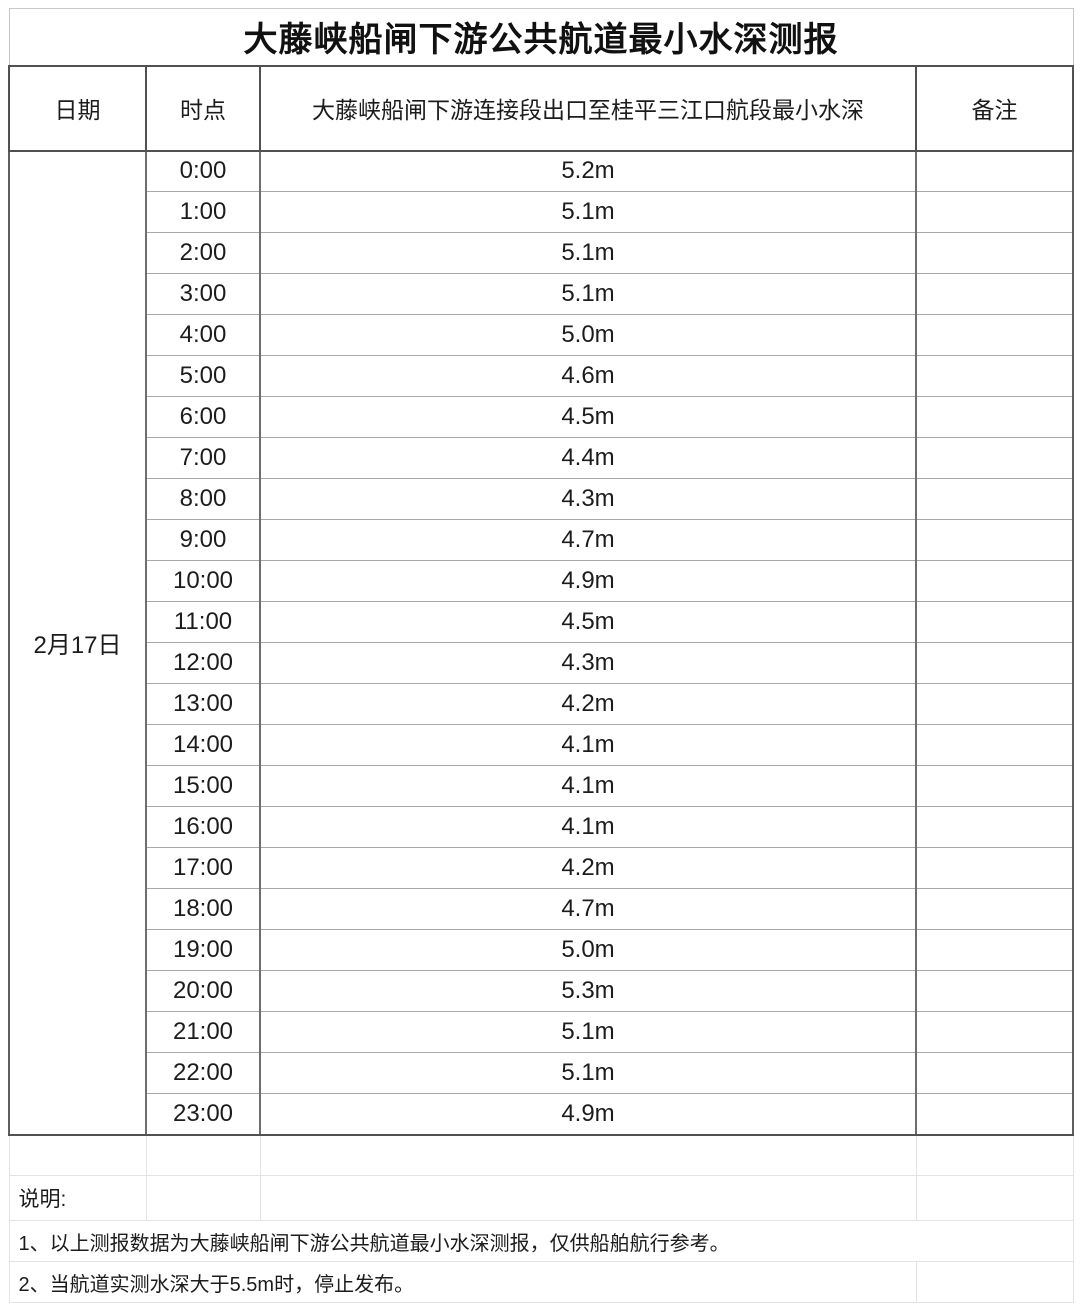 Image resolution: width=1080 pixels, height=1314 pixels. What do you see at coordinates (203, 540) in the screenshot?
I see `time-cell: 9:00` at bounding box center [203, 540].